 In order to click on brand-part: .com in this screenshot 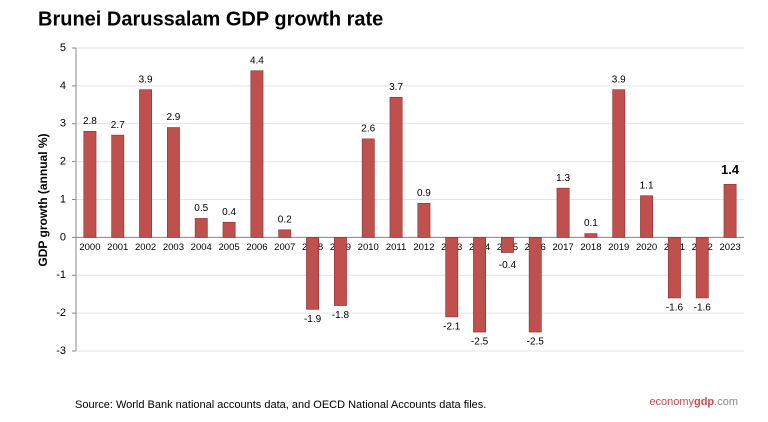, I will do `click(726, 402)`.